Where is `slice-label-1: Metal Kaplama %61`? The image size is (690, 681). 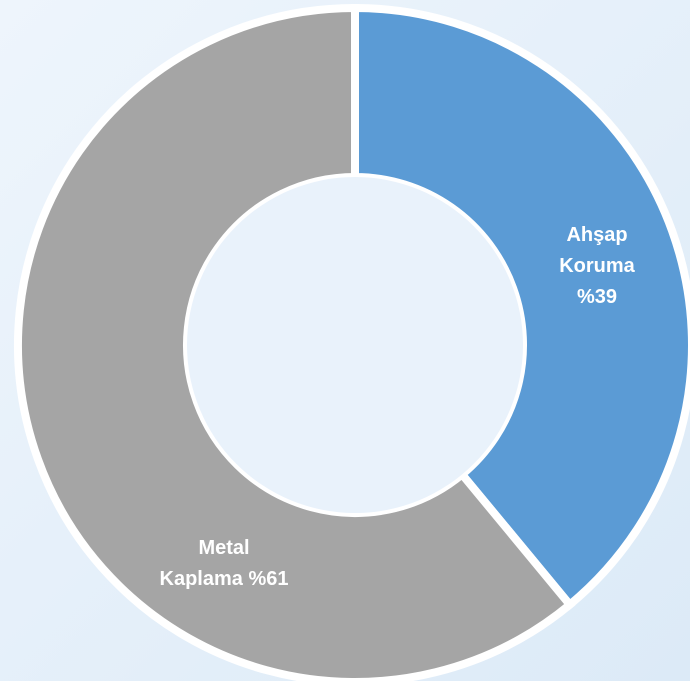 slice-label-1: Metal Kaplama %61 is located at coordinates (224, 563).